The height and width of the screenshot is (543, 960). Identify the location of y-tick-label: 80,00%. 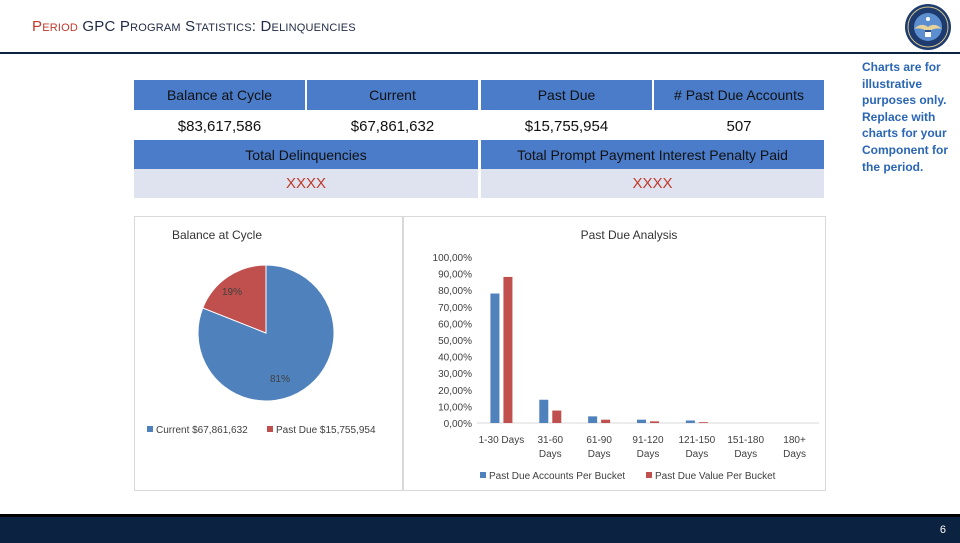
(455, 291).